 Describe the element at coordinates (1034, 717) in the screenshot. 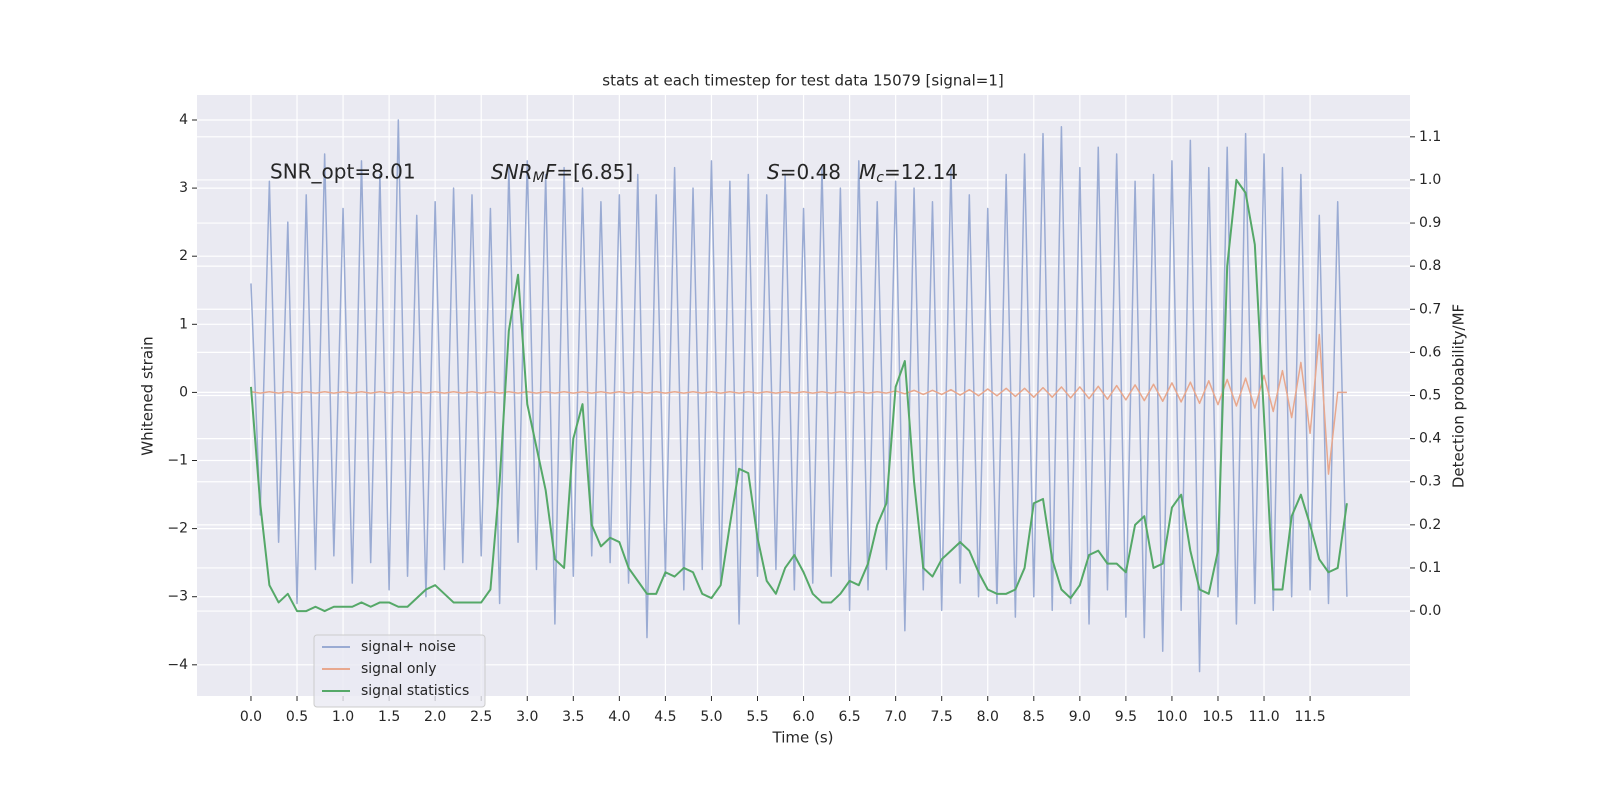

I see `x-tick-label: 8.5` at that location.